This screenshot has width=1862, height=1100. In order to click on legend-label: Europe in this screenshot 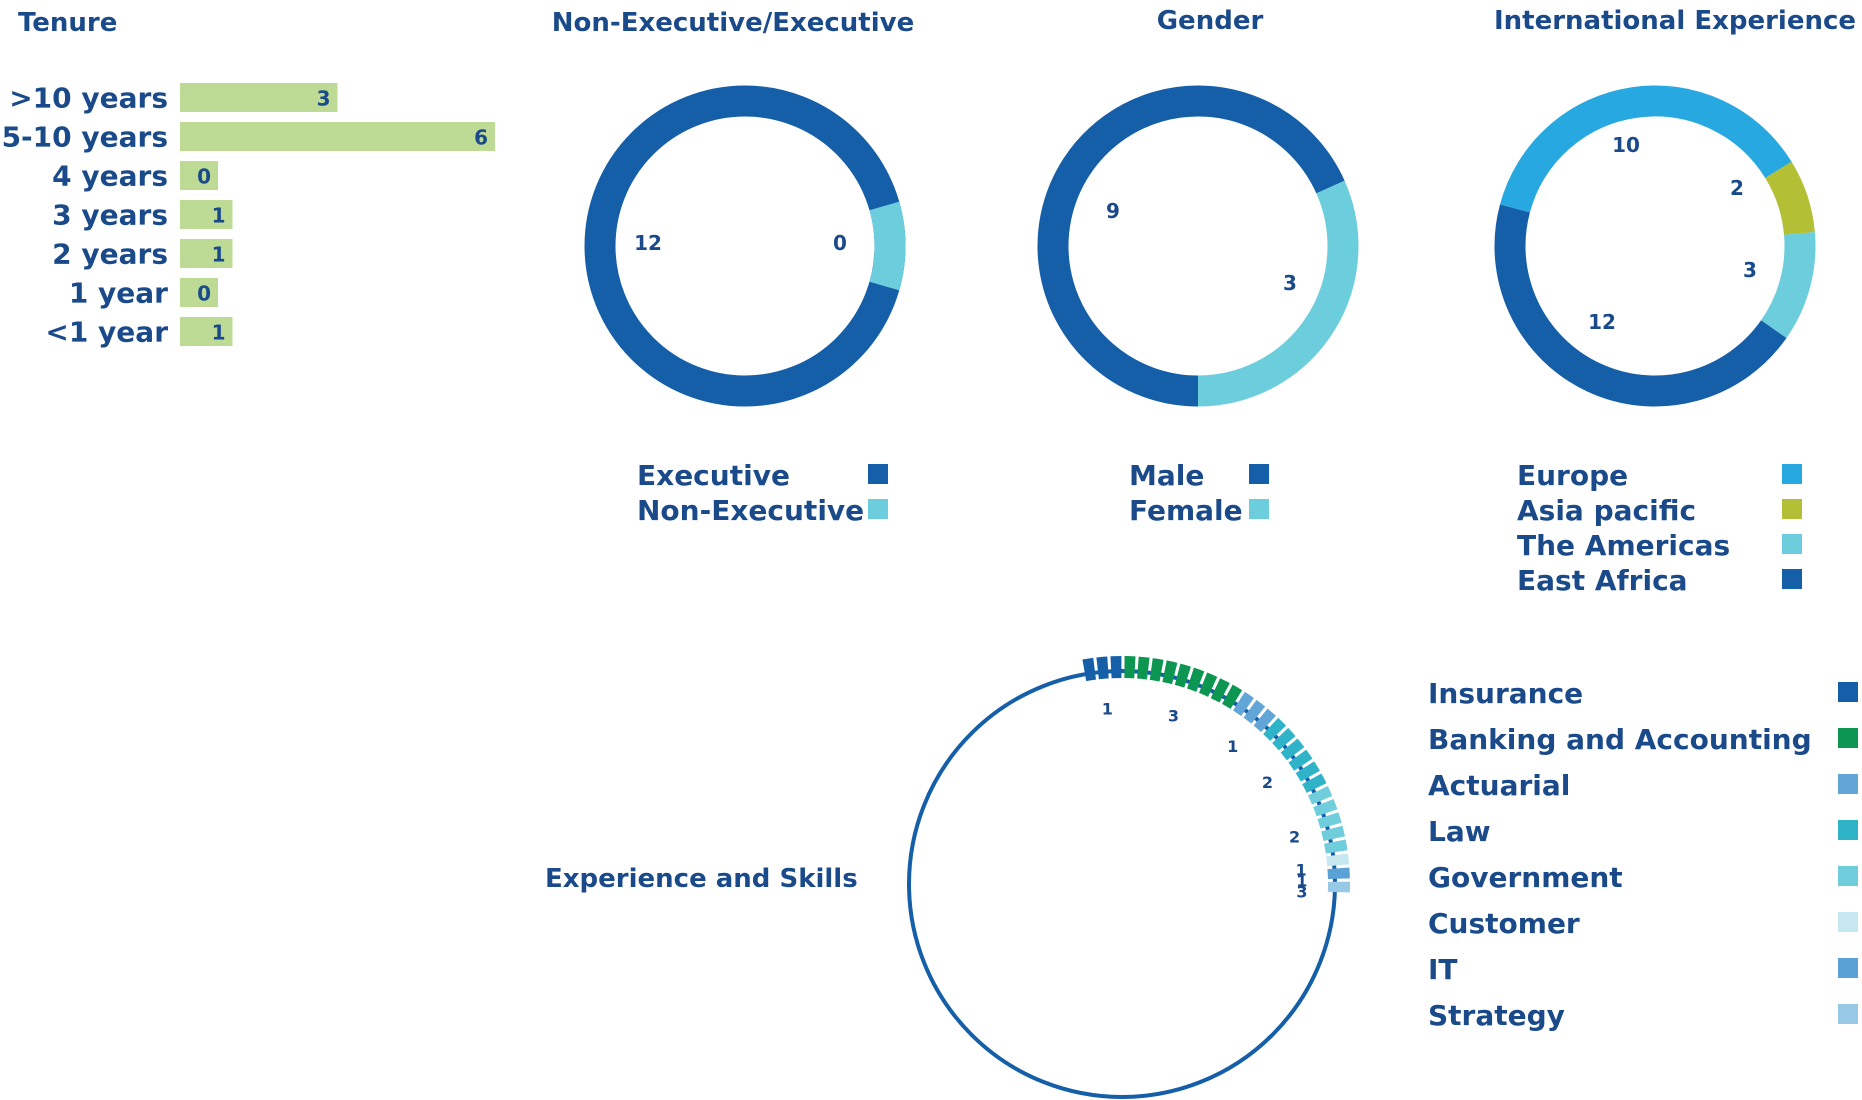, I will do `click(1572, 475)`.